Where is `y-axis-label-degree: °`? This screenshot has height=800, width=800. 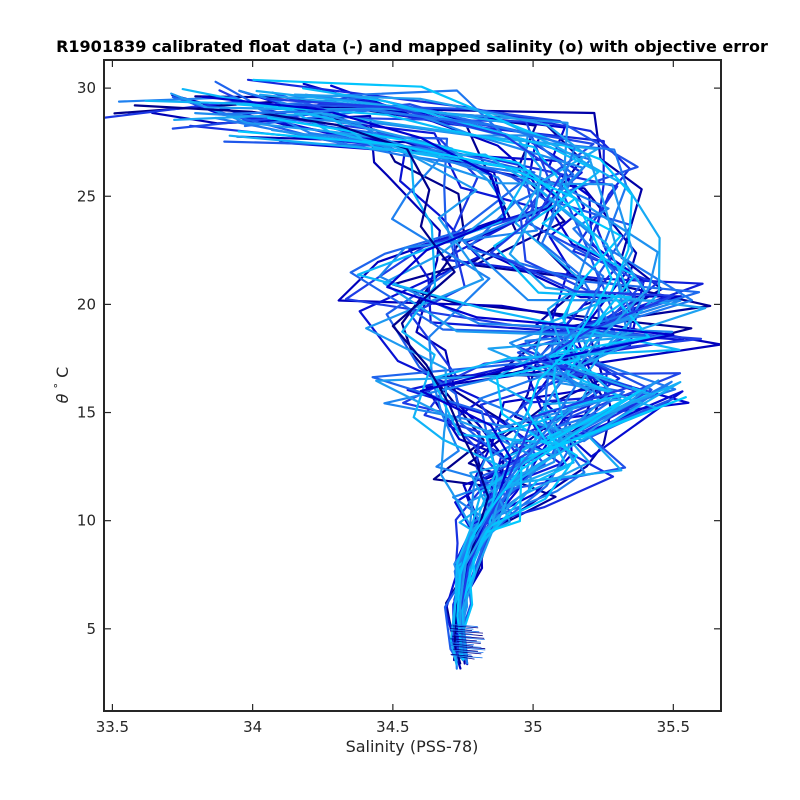 y-axis-label-degree: ° is located at coordinates (58, 386).